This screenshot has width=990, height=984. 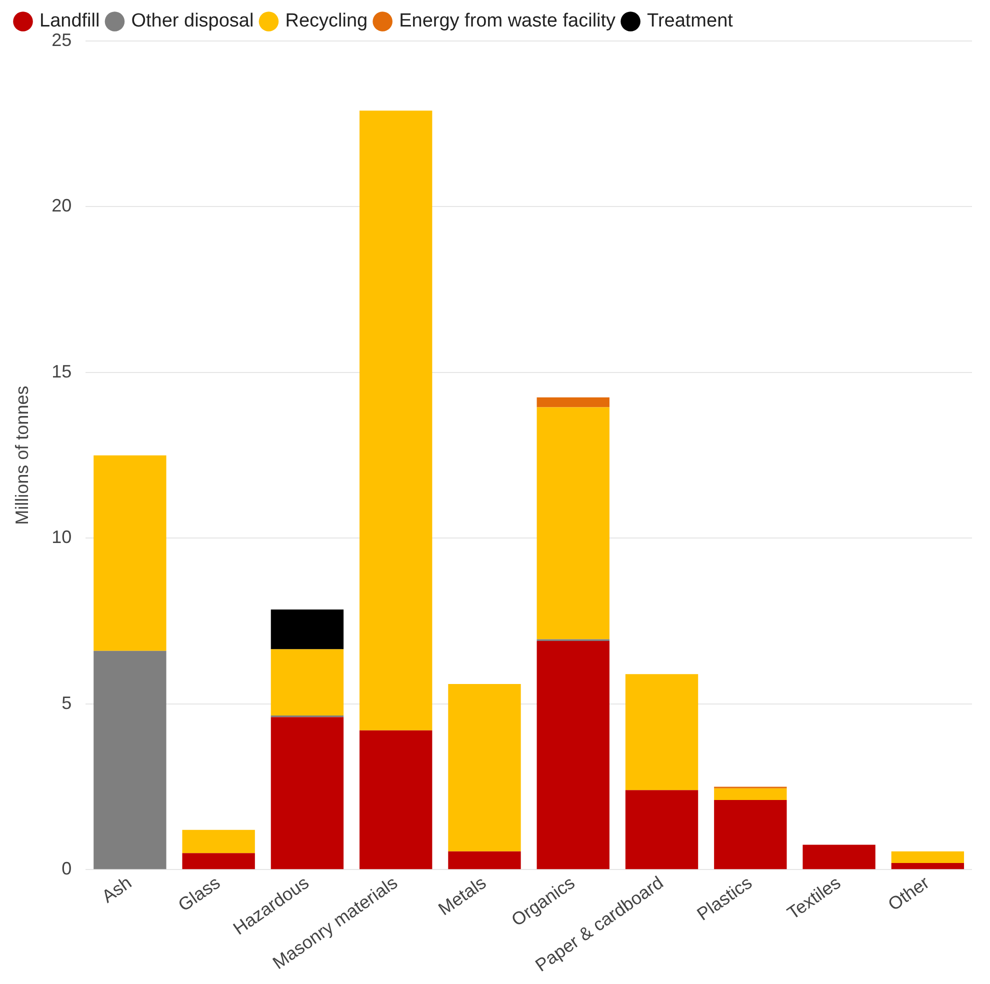 I want to click on y-tick-label: 20, so click(x=62, y=206).